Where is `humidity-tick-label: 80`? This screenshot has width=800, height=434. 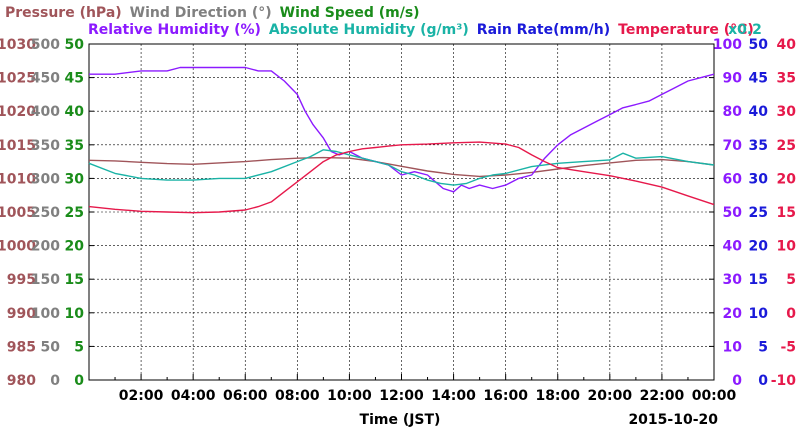
humidity-tick-label: 80 is located at coordinates (733, 112).